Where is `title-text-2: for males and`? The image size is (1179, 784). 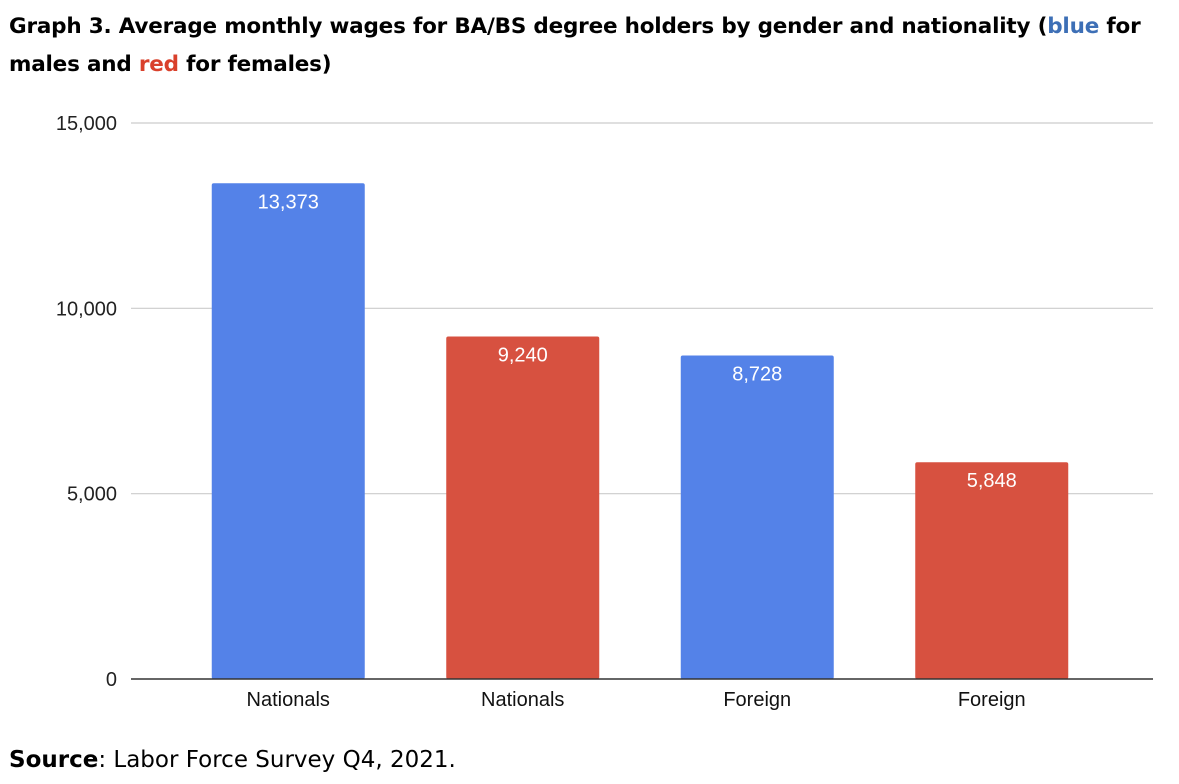 title-text-2: for males and is located at coordinates (575, 45).